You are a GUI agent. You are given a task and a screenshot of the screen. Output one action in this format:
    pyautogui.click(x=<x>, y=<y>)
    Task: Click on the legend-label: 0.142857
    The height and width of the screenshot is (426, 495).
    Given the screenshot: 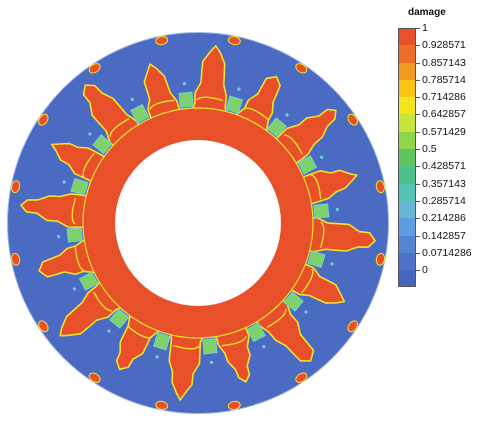 What is the action you would take?
    pyautogui.click(x=444, y=235)
    